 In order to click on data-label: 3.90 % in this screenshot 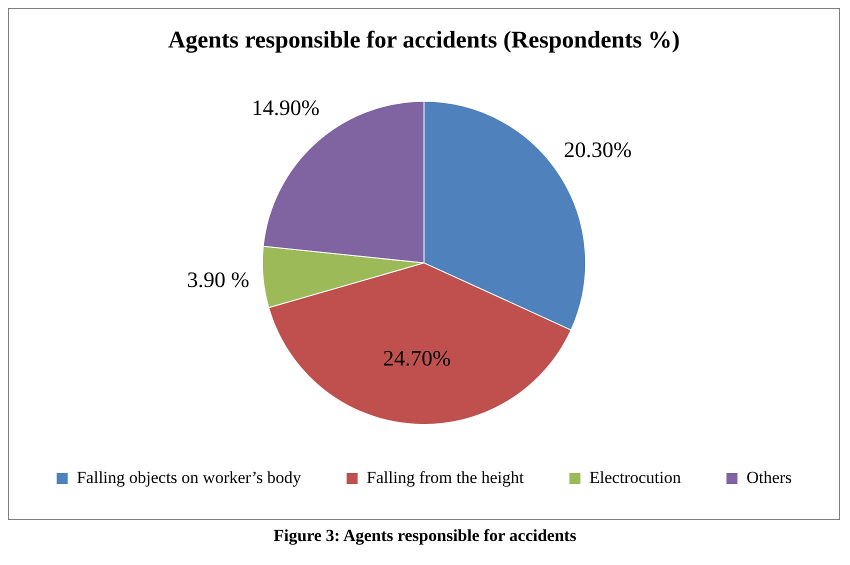, I will do `click(218, 279)`.